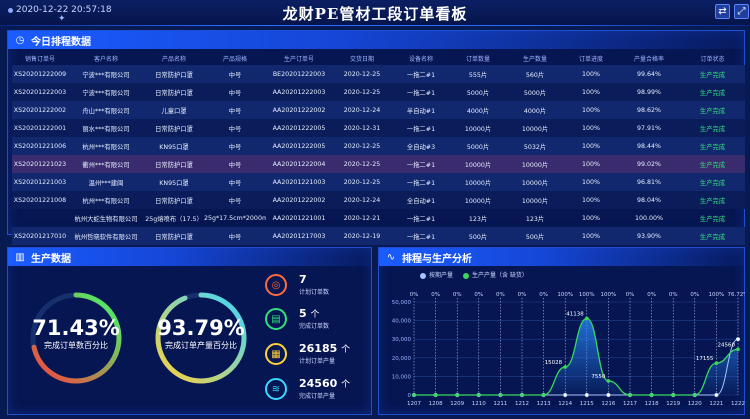 Image resolution: width=750 pixels, height=419 pixels. What do you see at coordinates (608, 404) in the screenshot?
I see `x-tick-label: 1216` at bounding box center [608, 404].